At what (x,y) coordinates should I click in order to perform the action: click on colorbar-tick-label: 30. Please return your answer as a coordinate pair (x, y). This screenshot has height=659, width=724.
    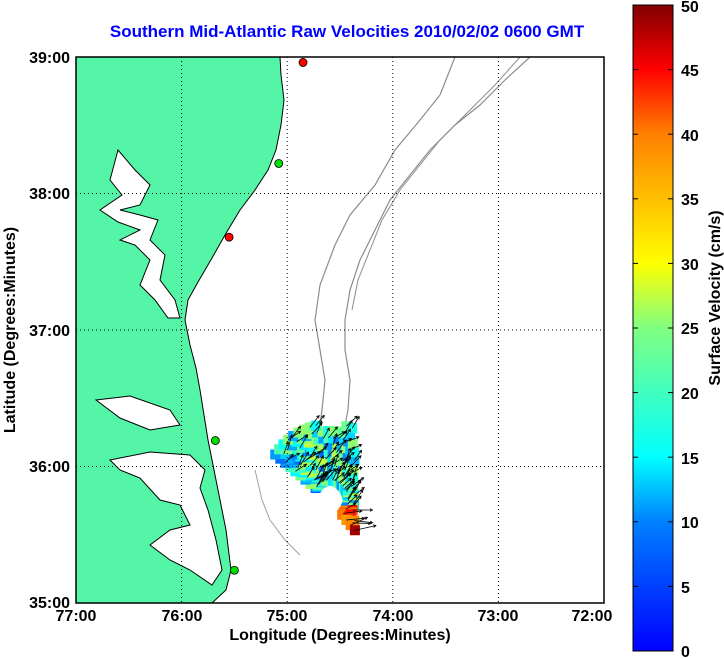
    Looking at the image, I should click on (690, 265).